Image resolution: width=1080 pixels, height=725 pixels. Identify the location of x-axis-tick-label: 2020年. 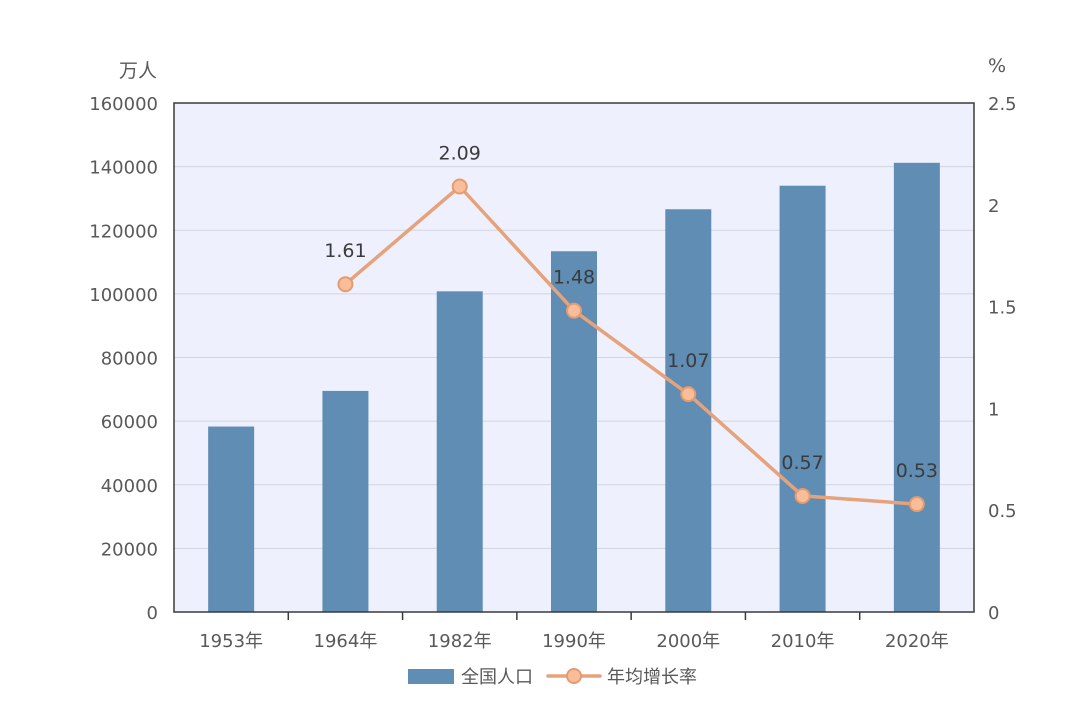
(917, 641).